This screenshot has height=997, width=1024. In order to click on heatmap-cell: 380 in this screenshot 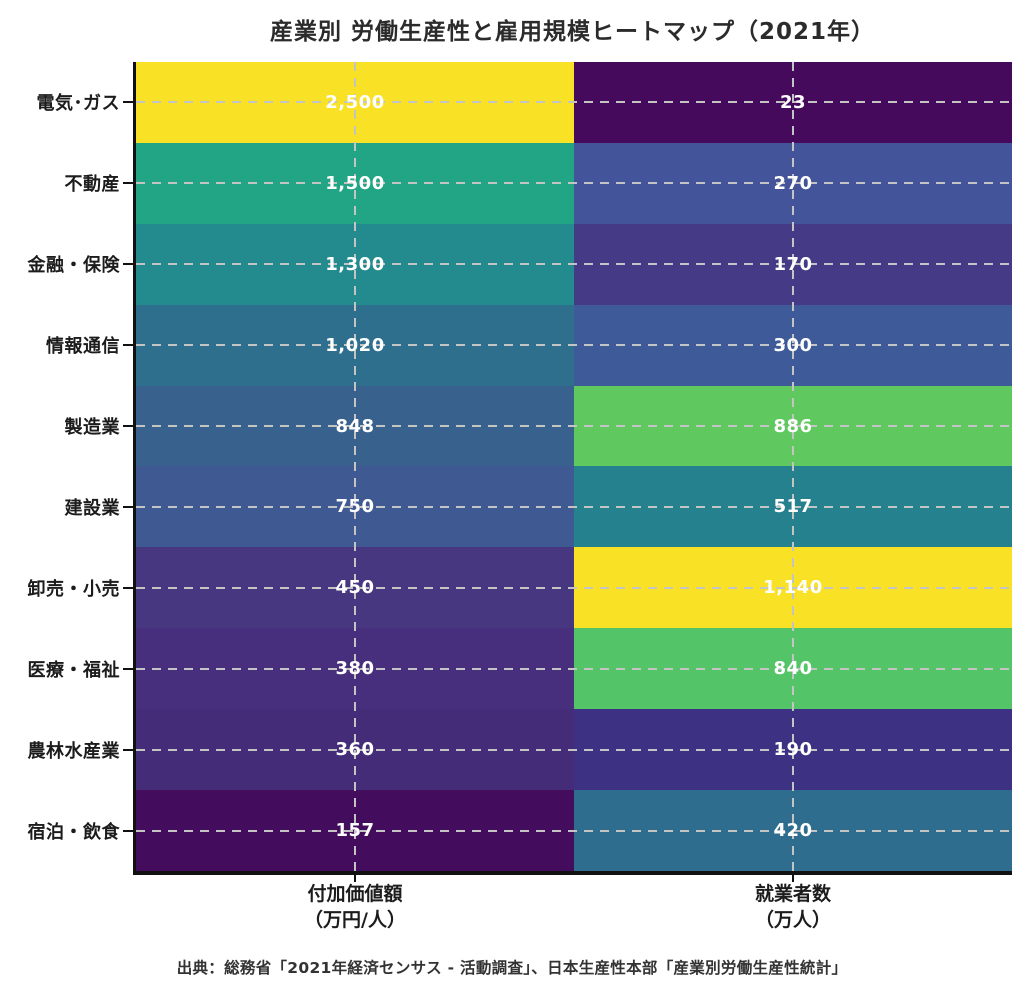, I will do `click(355, 669)`.